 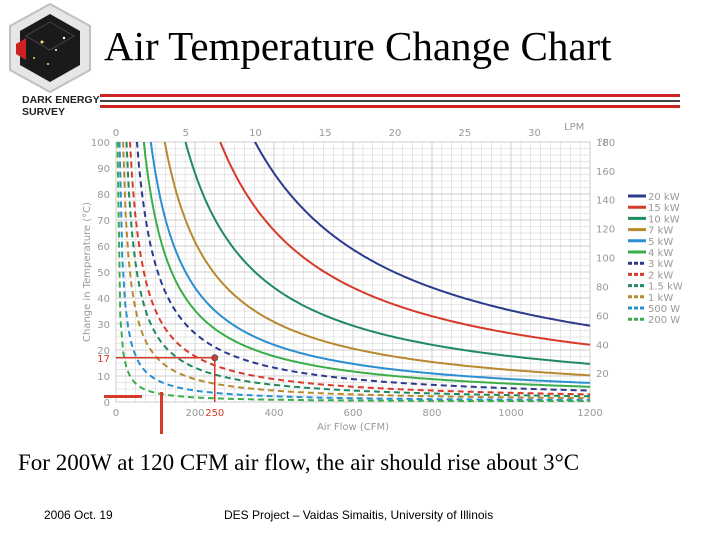 I want to click on x-tick-label: 400, so click(x=273, y=413).